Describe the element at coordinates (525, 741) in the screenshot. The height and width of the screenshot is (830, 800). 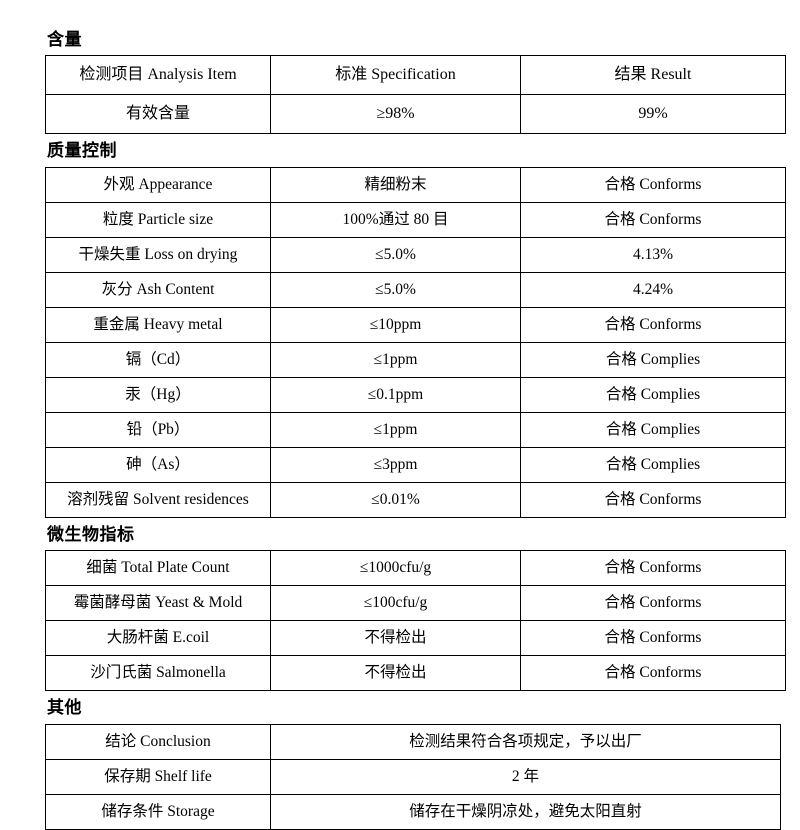
I see `cell-value: 检测结果符合各项规定，予以出厂` at that location.